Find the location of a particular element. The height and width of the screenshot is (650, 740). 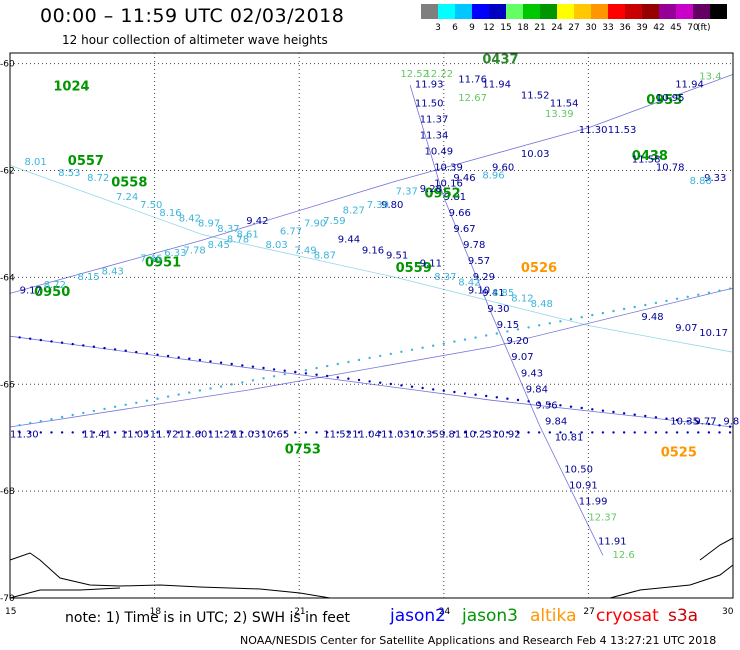

lon-label: 15 is located at coordinates (10, 612).